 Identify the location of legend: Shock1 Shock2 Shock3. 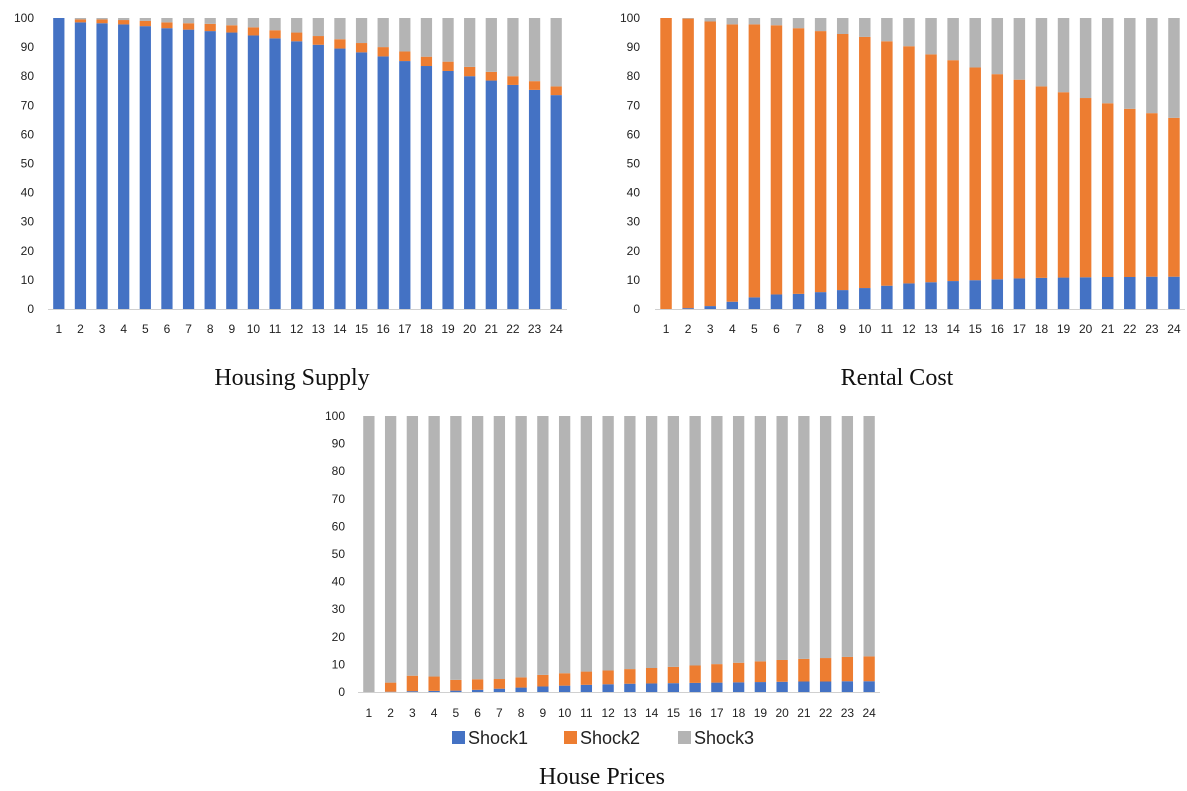
(603, 738).